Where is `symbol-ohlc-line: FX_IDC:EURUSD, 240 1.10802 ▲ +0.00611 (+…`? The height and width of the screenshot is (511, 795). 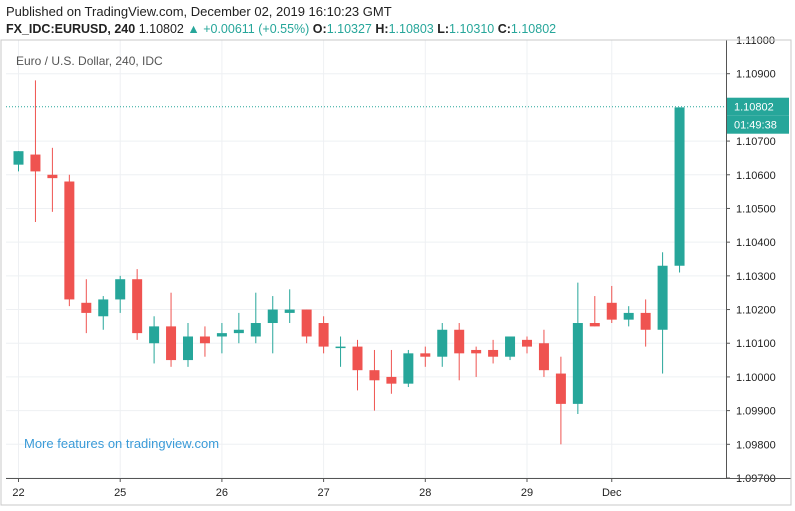 symbol-ohlc-line: FX_IDC:EURUSD, 240 1.10802 ▲ +0.00611 (+… is located at coordinates (281, 29).